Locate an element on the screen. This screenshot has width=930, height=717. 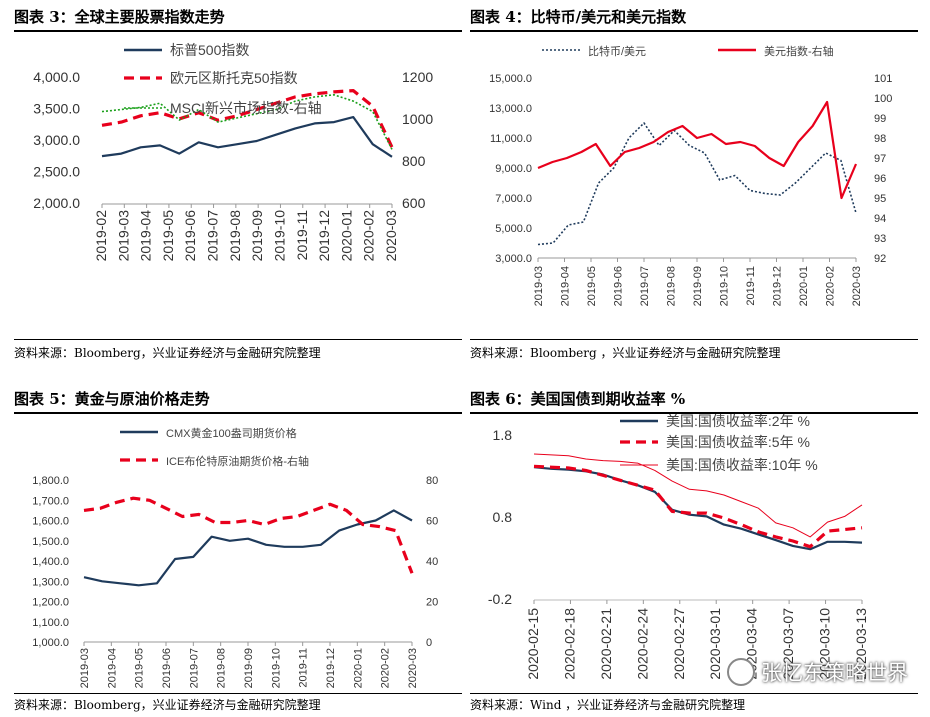
y-tick-label: 1,300.0 is located at coordinates (50, 582).